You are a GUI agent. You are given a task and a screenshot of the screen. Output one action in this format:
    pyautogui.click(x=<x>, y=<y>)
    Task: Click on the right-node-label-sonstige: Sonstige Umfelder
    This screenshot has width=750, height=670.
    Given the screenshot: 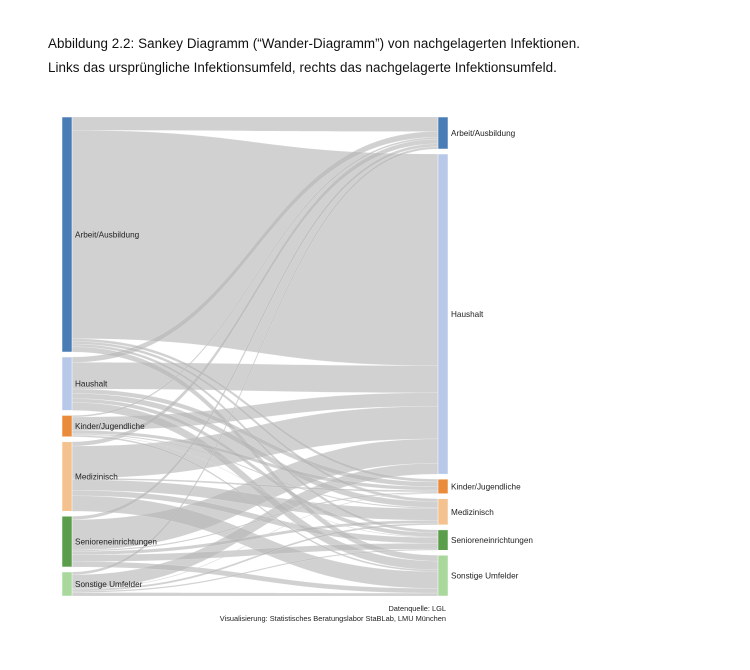 What is the action you would take?
    pyautogui.click(x=485, y=576)
    